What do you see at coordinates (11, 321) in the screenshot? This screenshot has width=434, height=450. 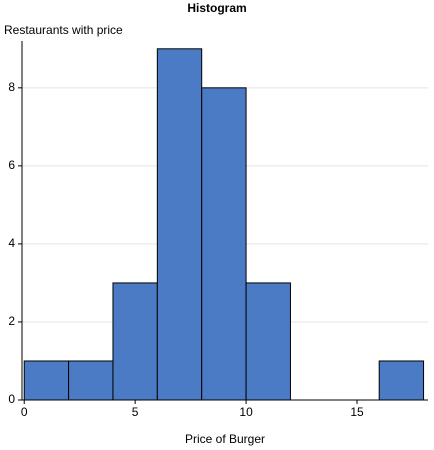 I see `y-tick-label: 2` at bounding box center [11, 321].